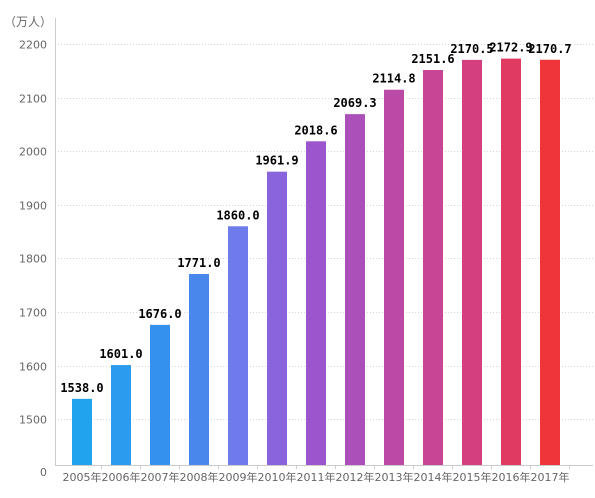 Image resolution: width=595 pixels, height=498 pixels. I want to click on bar-value-label: 2170.5, so click(471, 49).